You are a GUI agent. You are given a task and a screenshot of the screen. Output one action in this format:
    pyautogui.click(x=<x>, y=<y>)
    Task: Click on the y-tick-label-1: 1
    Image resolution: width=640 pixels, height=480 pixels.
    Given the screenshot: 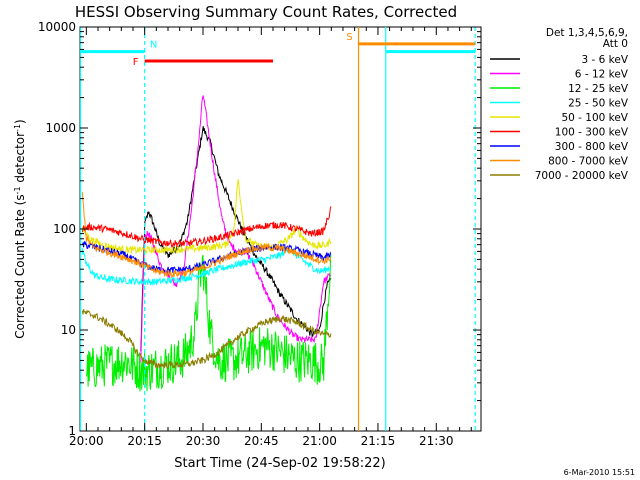 What is the action you would take?
    pyautogui.click(x=72, y=431)
    